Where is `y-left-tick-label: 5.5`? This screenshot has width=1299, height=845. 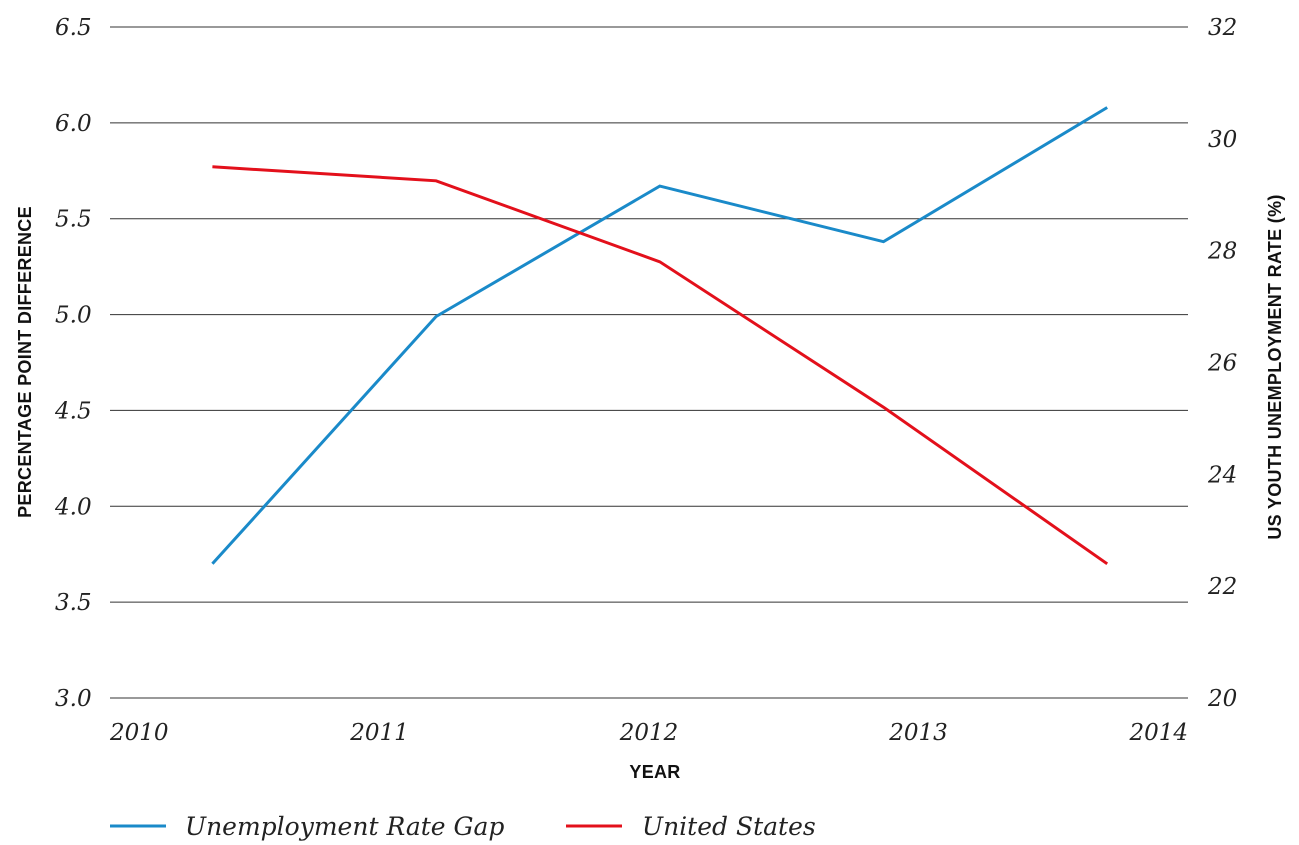 y-left-tick-label: 5.5 is located at coordinates (73, 220).